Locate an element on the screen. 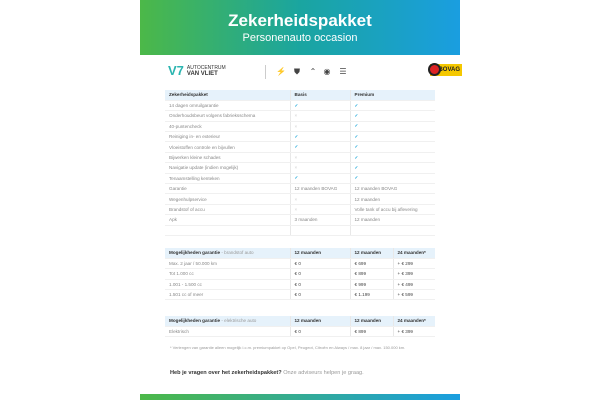  table-row: 1.001 - 1.500 cc € 0 € 999 + € 499 is located at coordinates (300, 285).